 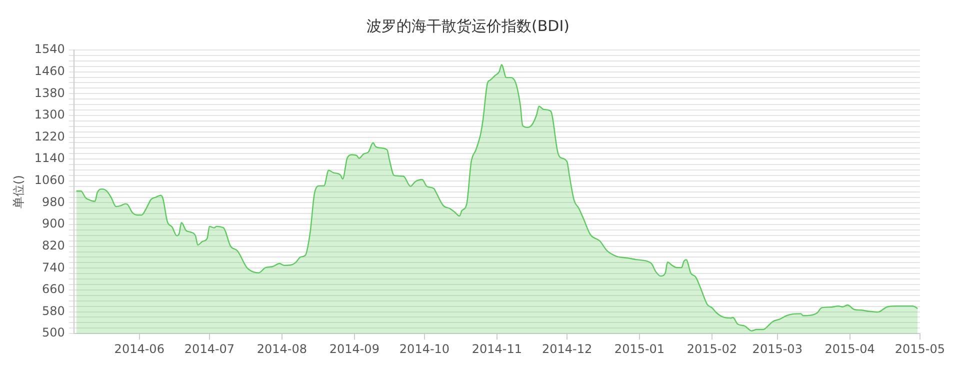 I want to click on x-tick-label: 2015-03, so click(x=777, y=349).